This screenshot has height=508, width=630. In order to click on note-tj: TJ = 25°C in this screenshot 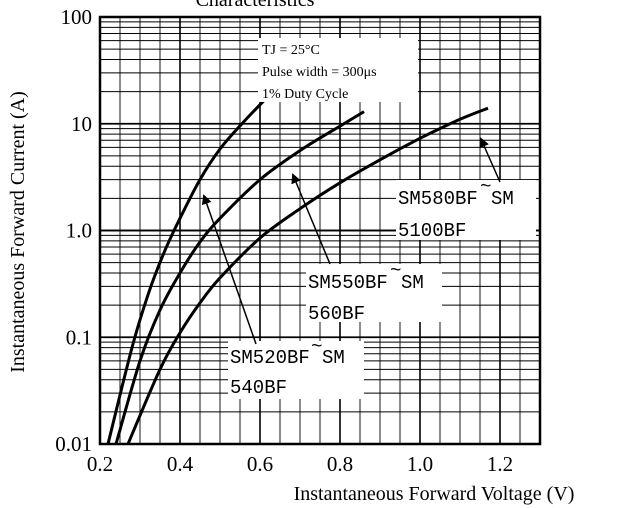, I will do `click(291, 50)`.